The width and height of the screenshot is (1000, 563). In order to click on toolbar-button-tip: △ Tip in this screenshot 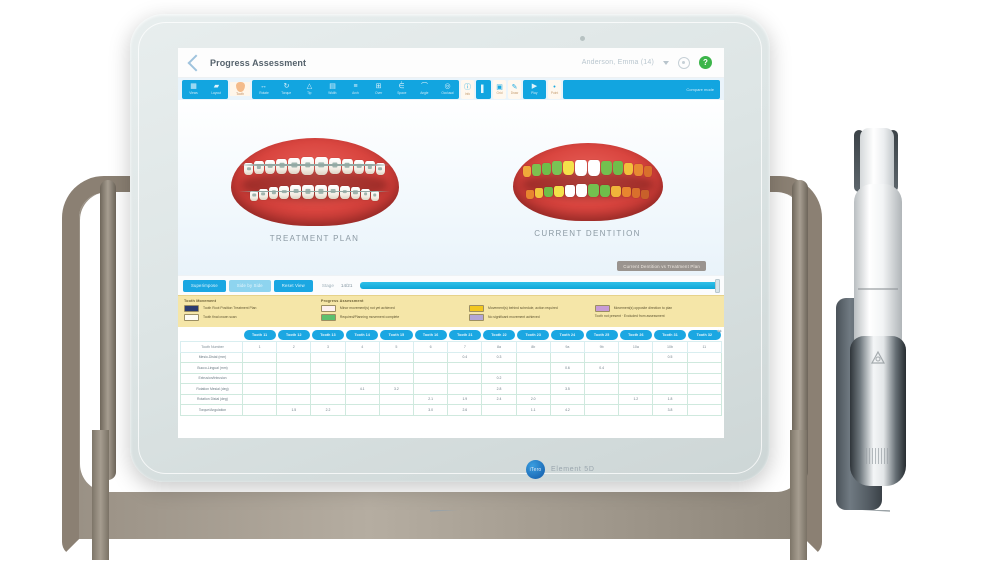, I will do `click(309, 89)`.